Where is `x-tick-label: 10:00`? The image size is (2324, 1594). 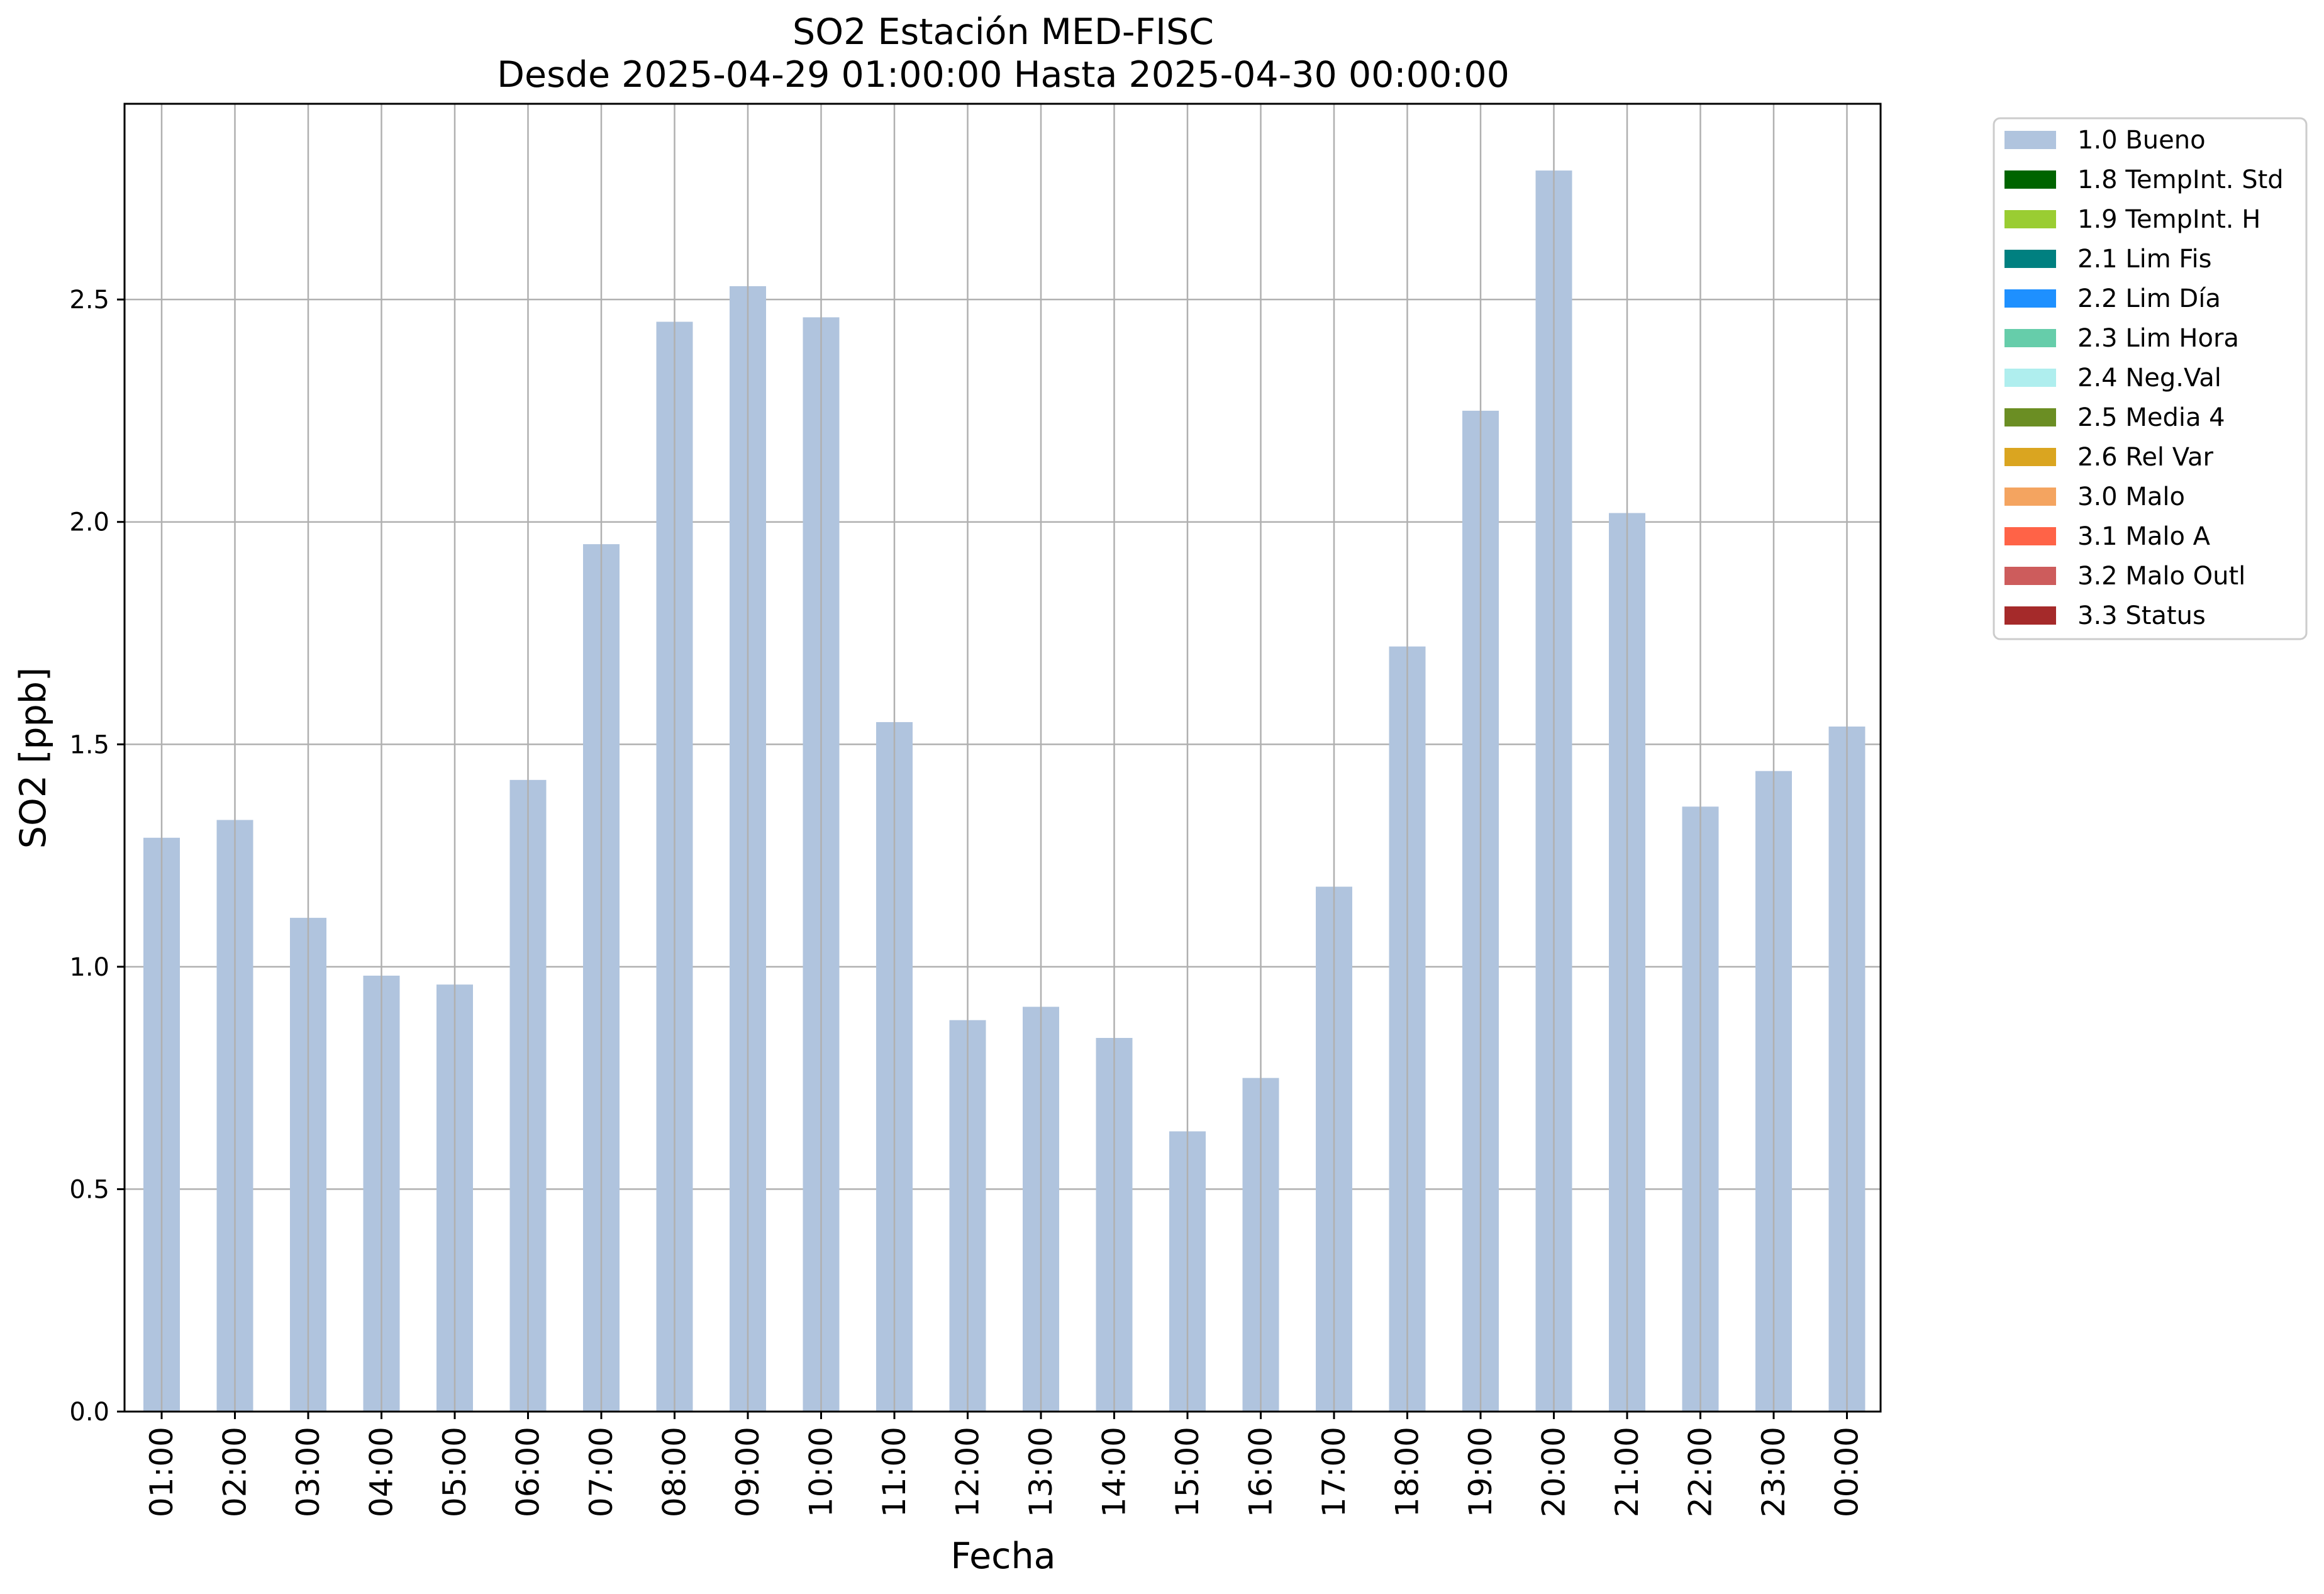
x-tick-label: 10:00 is located at coordinates (822, 1472).